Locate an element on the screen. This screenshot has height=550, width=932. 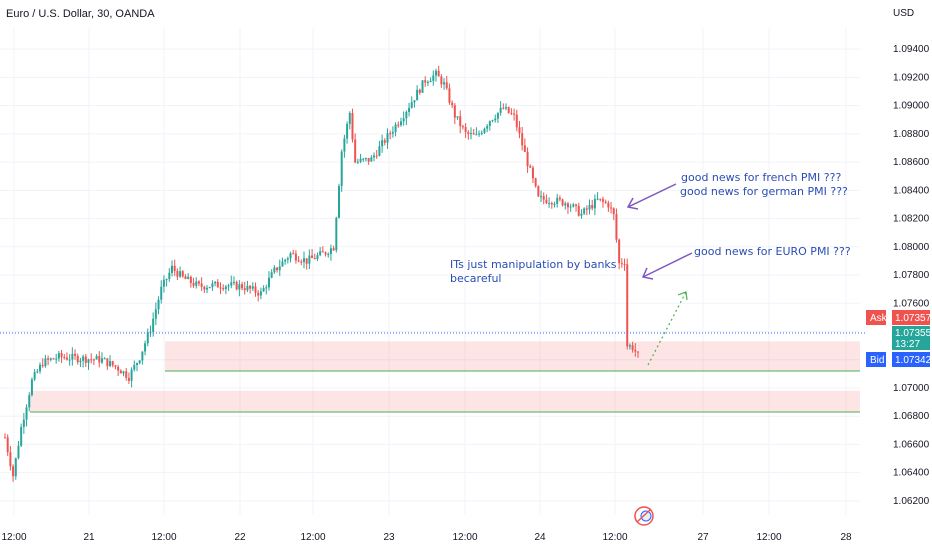
y-tick-label: 1.09200 is located at coordinates (911, 77).